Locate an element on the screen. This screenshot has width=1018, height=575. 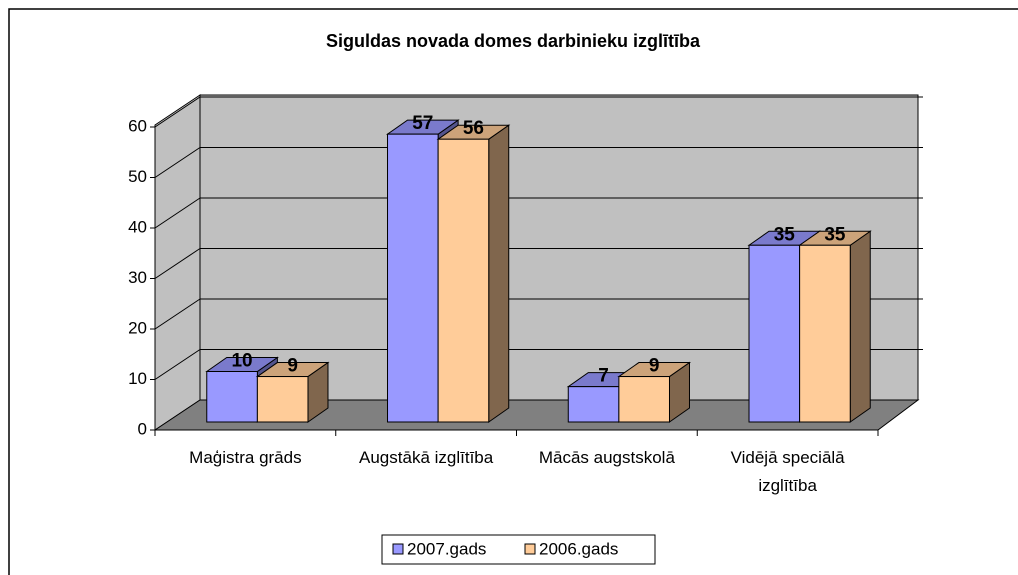
y-tick-label: 0 is located at coordinates (142, 428).